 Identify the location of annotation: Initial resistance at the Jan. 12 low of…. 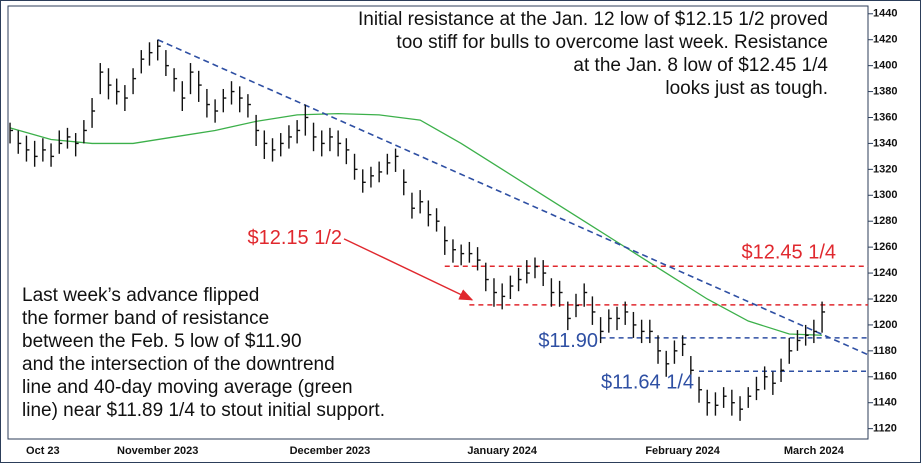
(593, 19).